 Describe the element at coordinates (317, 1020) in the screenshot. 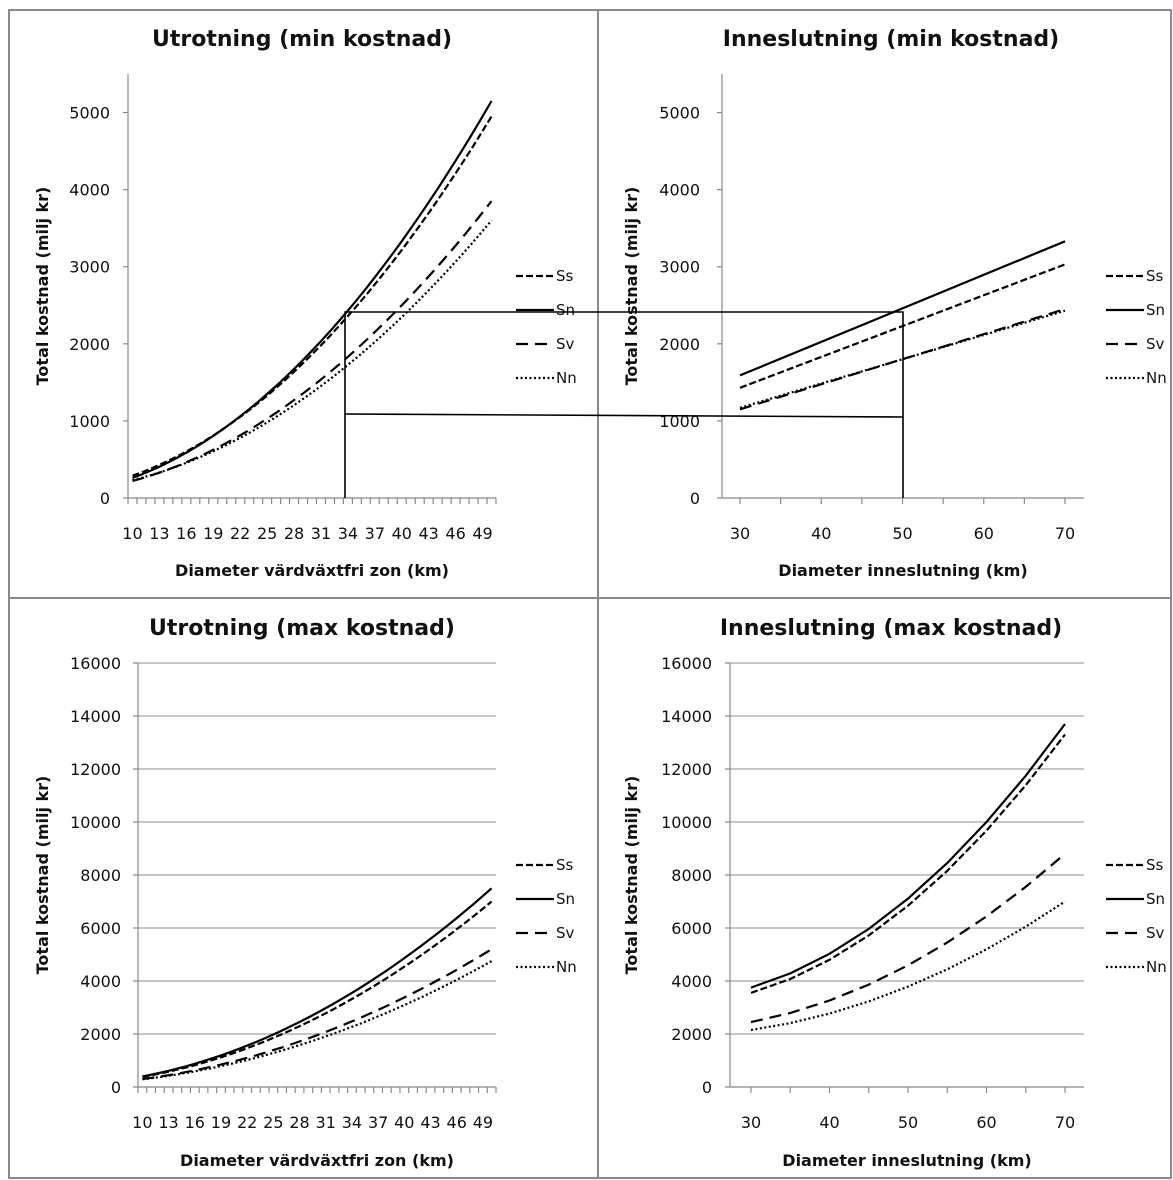

I see `series-line-nn` at that location.